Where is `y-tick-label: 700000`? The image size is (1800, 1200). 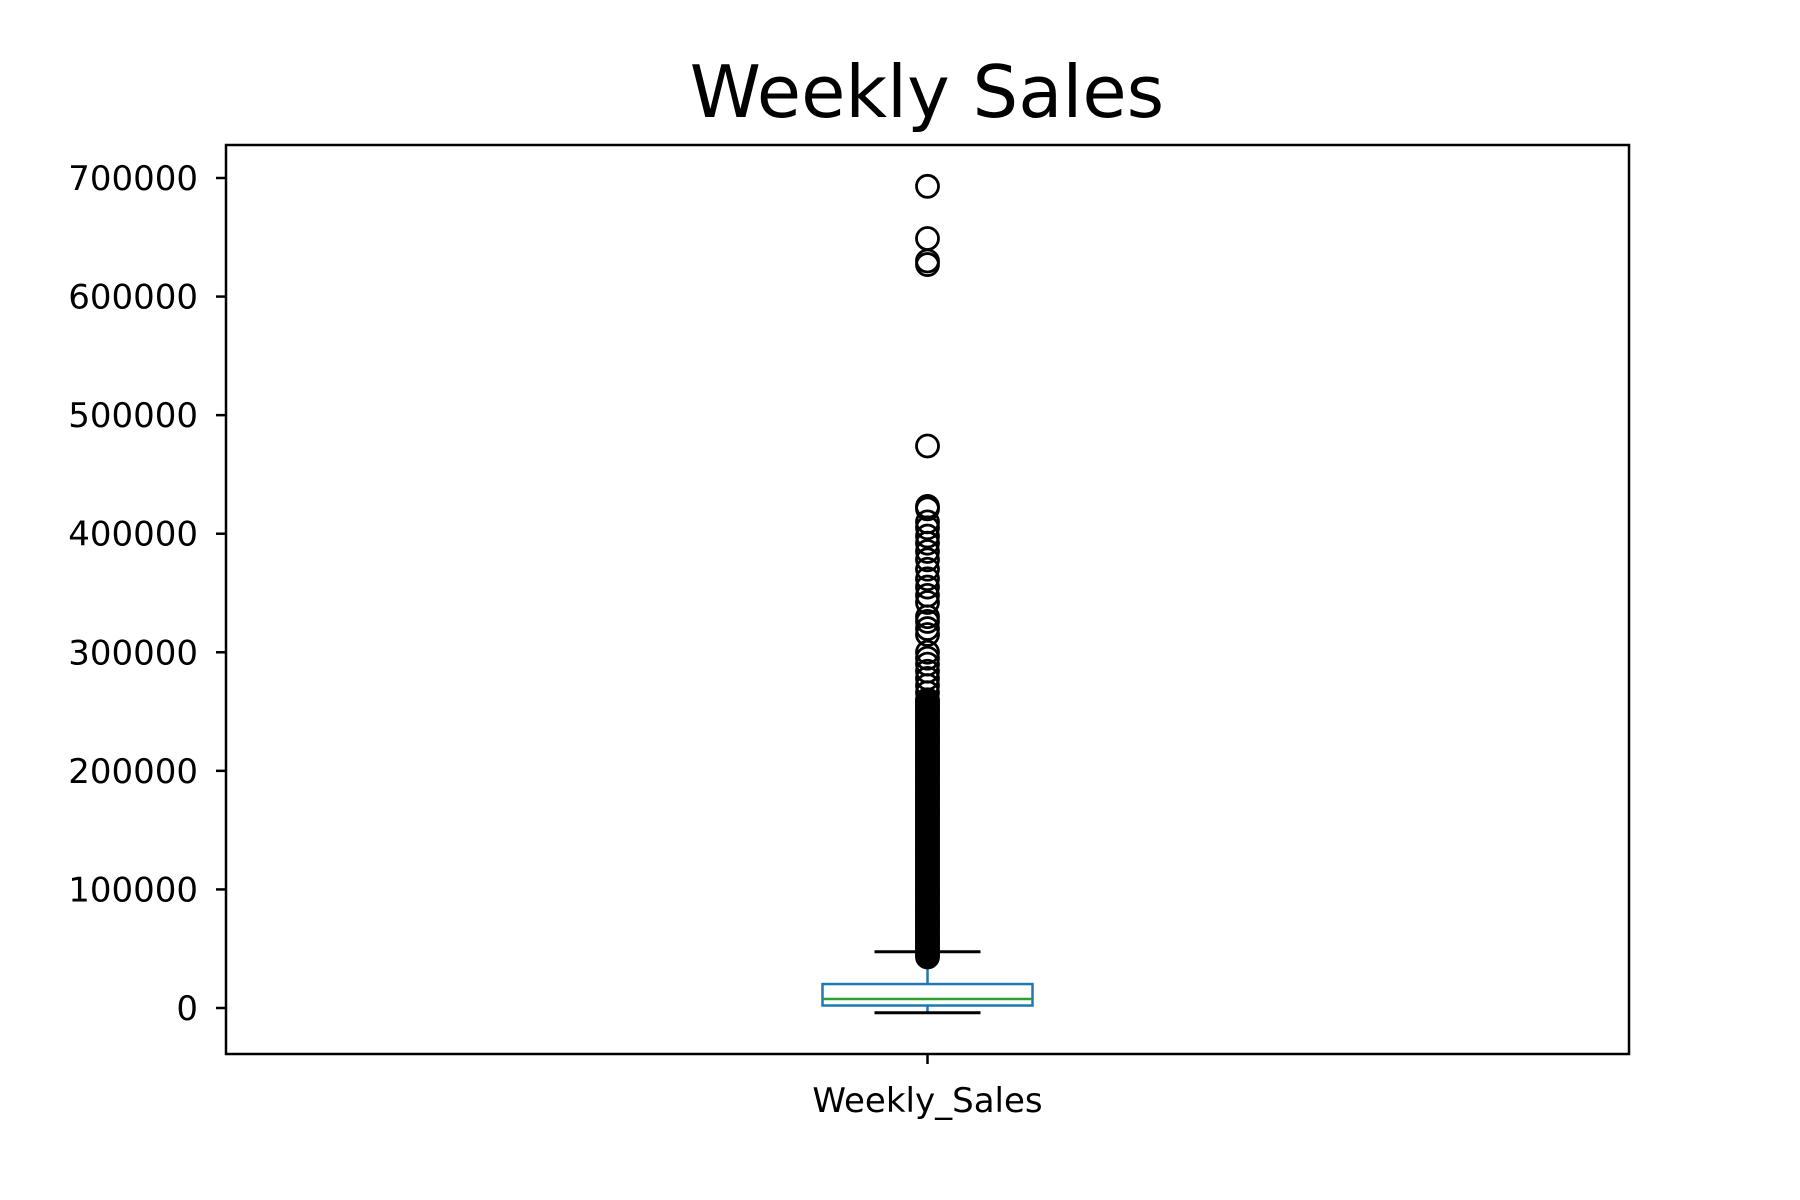
y-tick-label: 700000 is located at coordinates (133, 179).